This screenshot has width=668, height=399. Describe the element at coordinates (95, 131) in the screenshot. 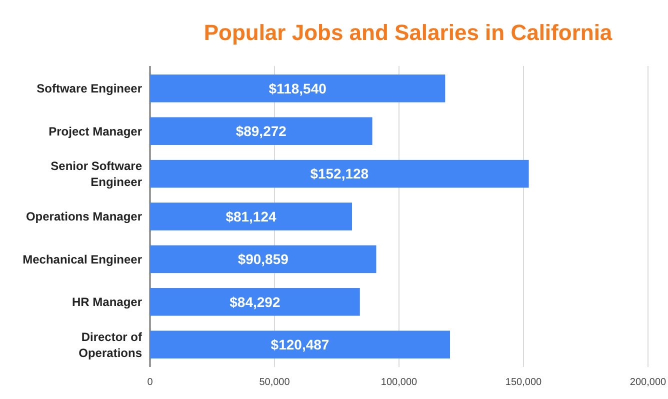

I see `y-tick-label: Project Manager` at that location.